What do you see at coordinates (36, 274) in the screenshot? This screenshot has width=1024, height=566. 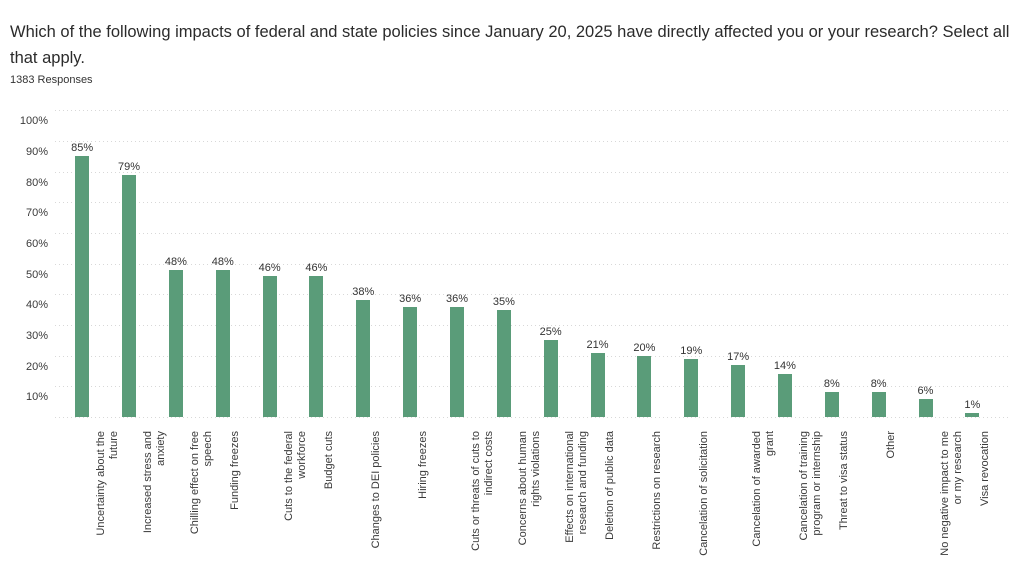 I see `y-axis-tick-label: 50%` at bounding box center [36, 274].